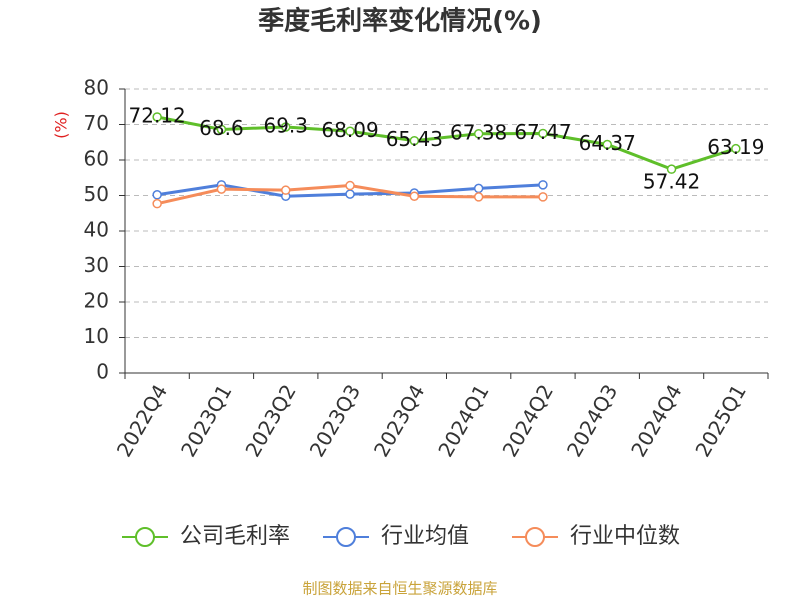 The width and height of the screenshot is (800, 600). I want to click on data-label: 65.43, so click(414, 139).